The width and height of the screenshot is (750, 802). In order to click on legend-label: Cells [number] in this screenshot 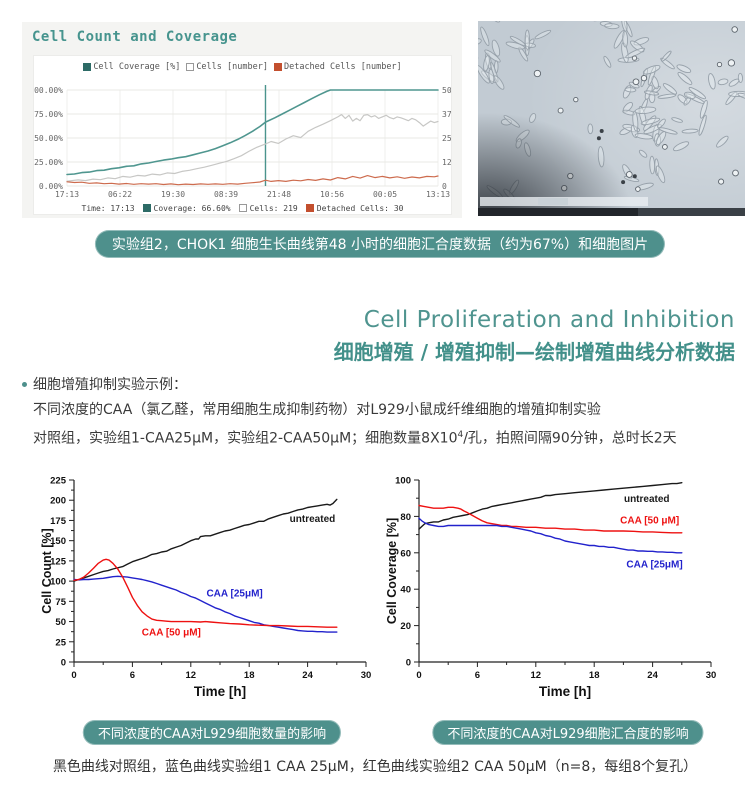, I will do `click(232, 67)`.